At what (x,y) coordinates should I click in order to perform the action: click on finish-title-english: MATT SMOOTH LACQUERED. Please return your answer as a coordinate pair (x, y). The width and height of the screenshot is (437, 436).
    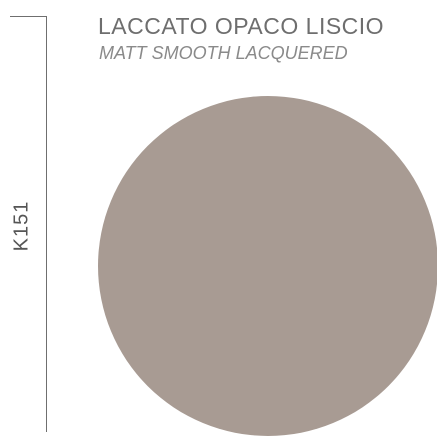
    Looking at the image, I should click on (223, 53).